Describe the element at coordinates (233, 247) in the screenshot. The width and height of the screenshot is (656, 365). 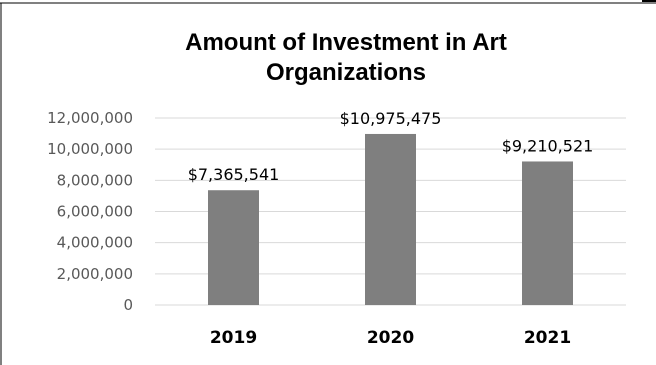
I see `bar-2019` at that location.